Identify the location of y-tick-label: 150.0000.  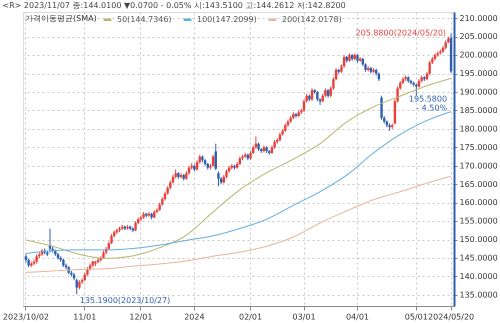
(479, 239).